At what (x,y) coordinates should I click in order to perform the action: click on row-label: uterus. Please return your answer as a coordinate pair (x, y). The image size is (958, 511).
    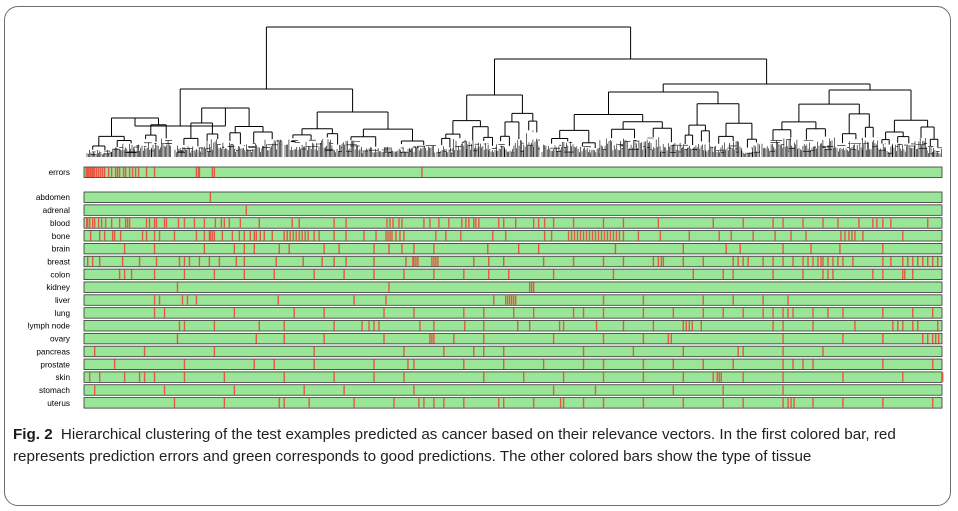
    Looking at the image, I should click on (58, 403).